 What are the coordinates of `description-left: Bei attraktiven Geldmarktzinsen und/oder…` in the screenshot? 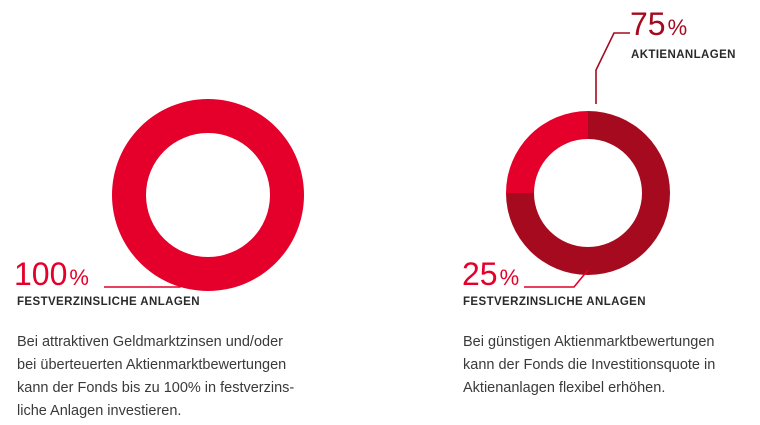 It's located at (177, 377).